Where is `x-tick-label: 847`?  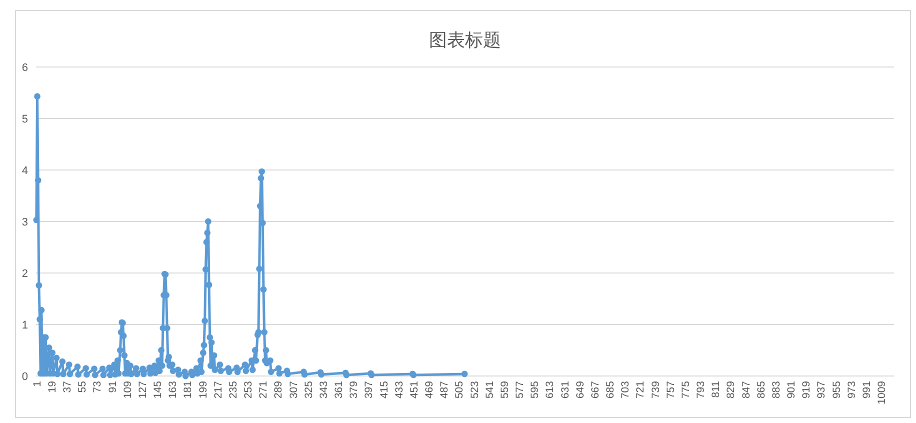 x-tick-label: 847 is located at coordinates (746, 389).